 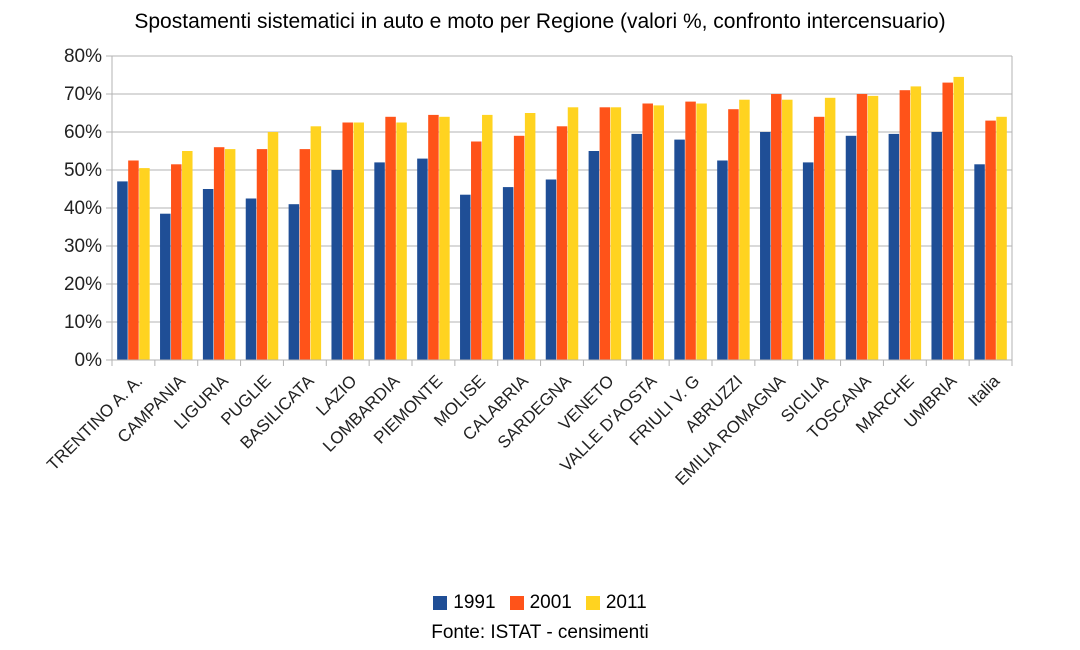 I want to click on legend-swatch-1991, so click(x=440, y=603).